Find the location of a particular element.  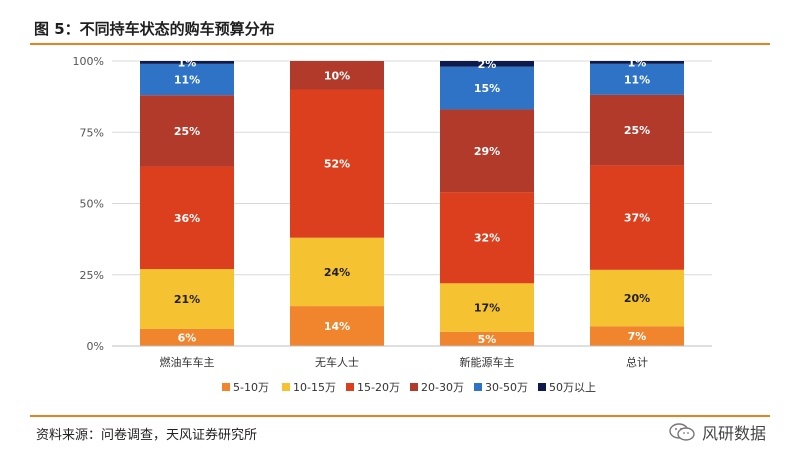

data-label: 15% is located at coordinates (487, 88).